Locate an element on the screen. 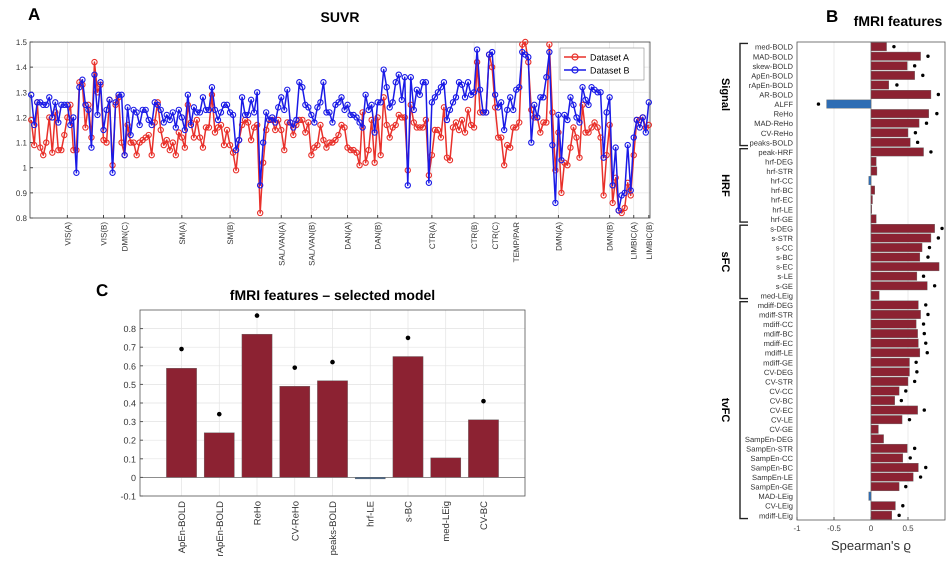  x-tick-label: rApEn-BOLD is located at coordinates (220, 528).